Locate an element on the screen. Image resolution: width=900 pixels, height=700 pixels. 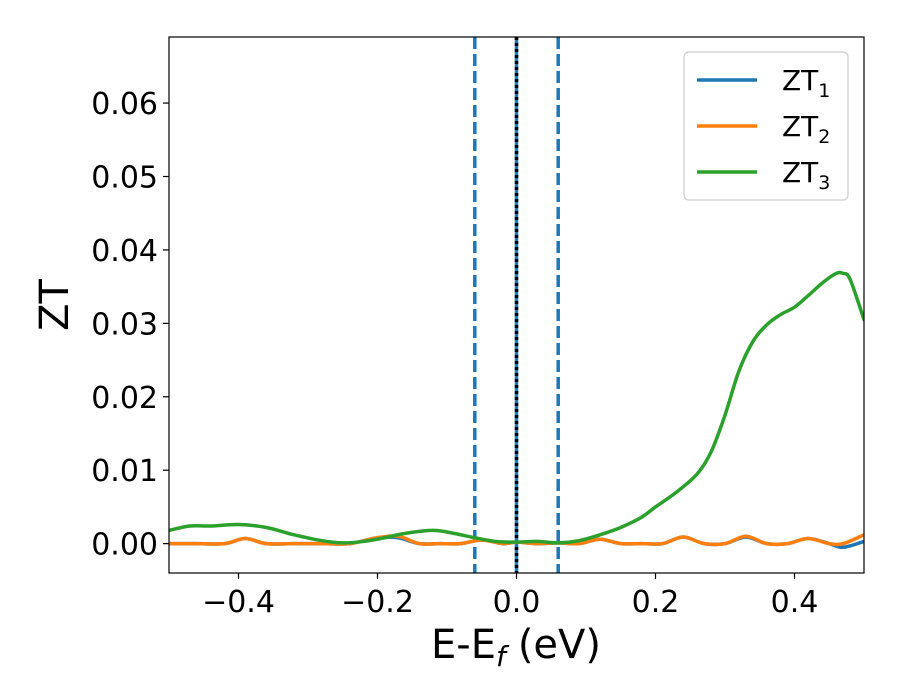
y-axis: 0.00 0.01 0.02 0.03 0.04 0.05 0.06 is located at coordinates (130, 325).